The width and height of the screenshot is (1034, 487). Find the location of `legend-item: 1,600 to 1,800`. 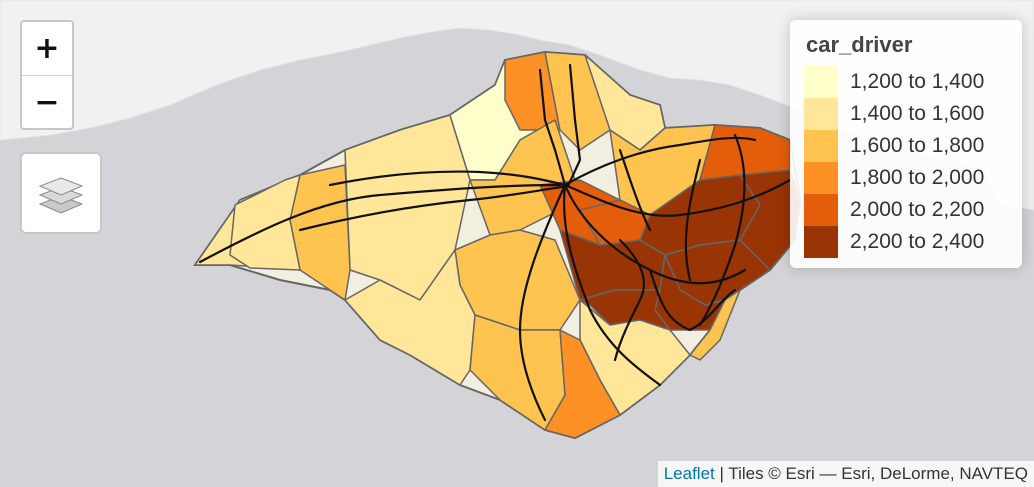

legend-item: 1,600 to 1,800 is located at coordinates (906, 146).